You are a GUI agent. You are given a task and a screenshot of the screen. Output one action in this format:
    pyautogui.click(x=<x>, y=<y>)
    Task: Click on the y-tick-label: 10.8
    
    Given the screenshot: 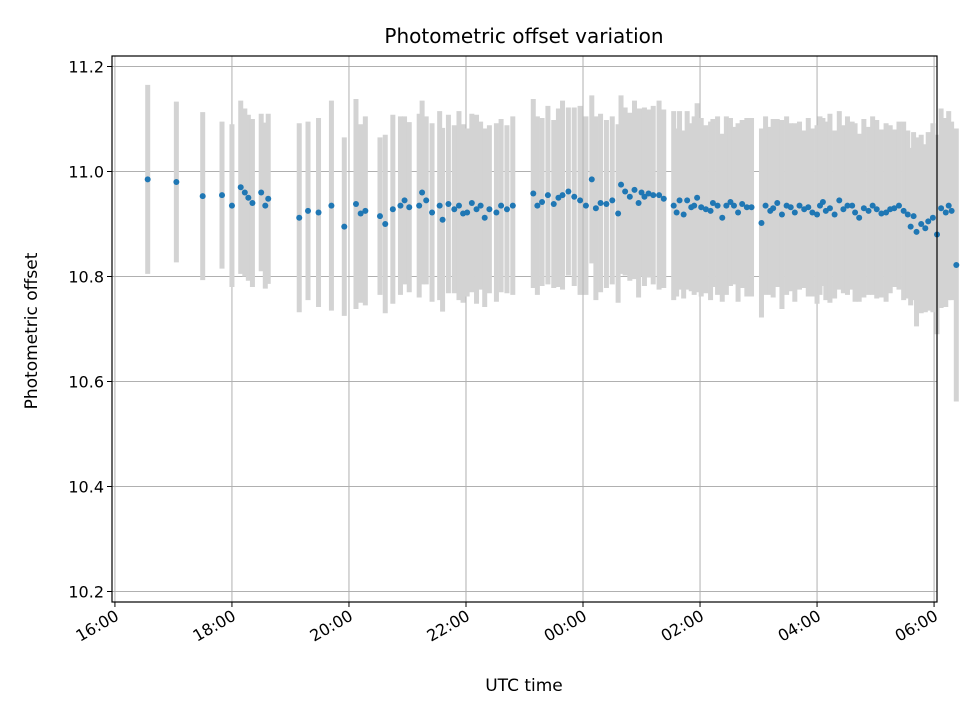 What is the action you would take?
    pyautogui.click(x=86, y=277)
    